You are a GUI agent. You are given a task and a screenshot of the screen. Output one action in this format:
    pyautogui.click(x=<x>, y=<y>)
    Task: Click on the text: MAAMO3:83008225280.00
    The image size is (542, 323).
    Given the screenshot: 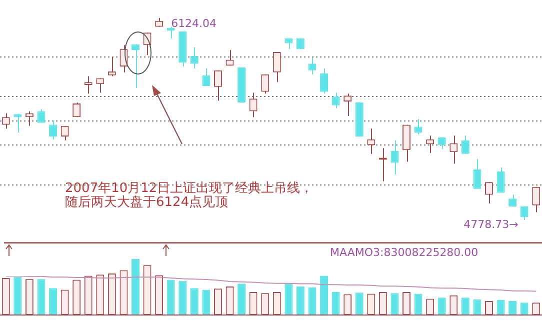 What is the action you would take?
    pyautogui.click(x=404, y=252)
    